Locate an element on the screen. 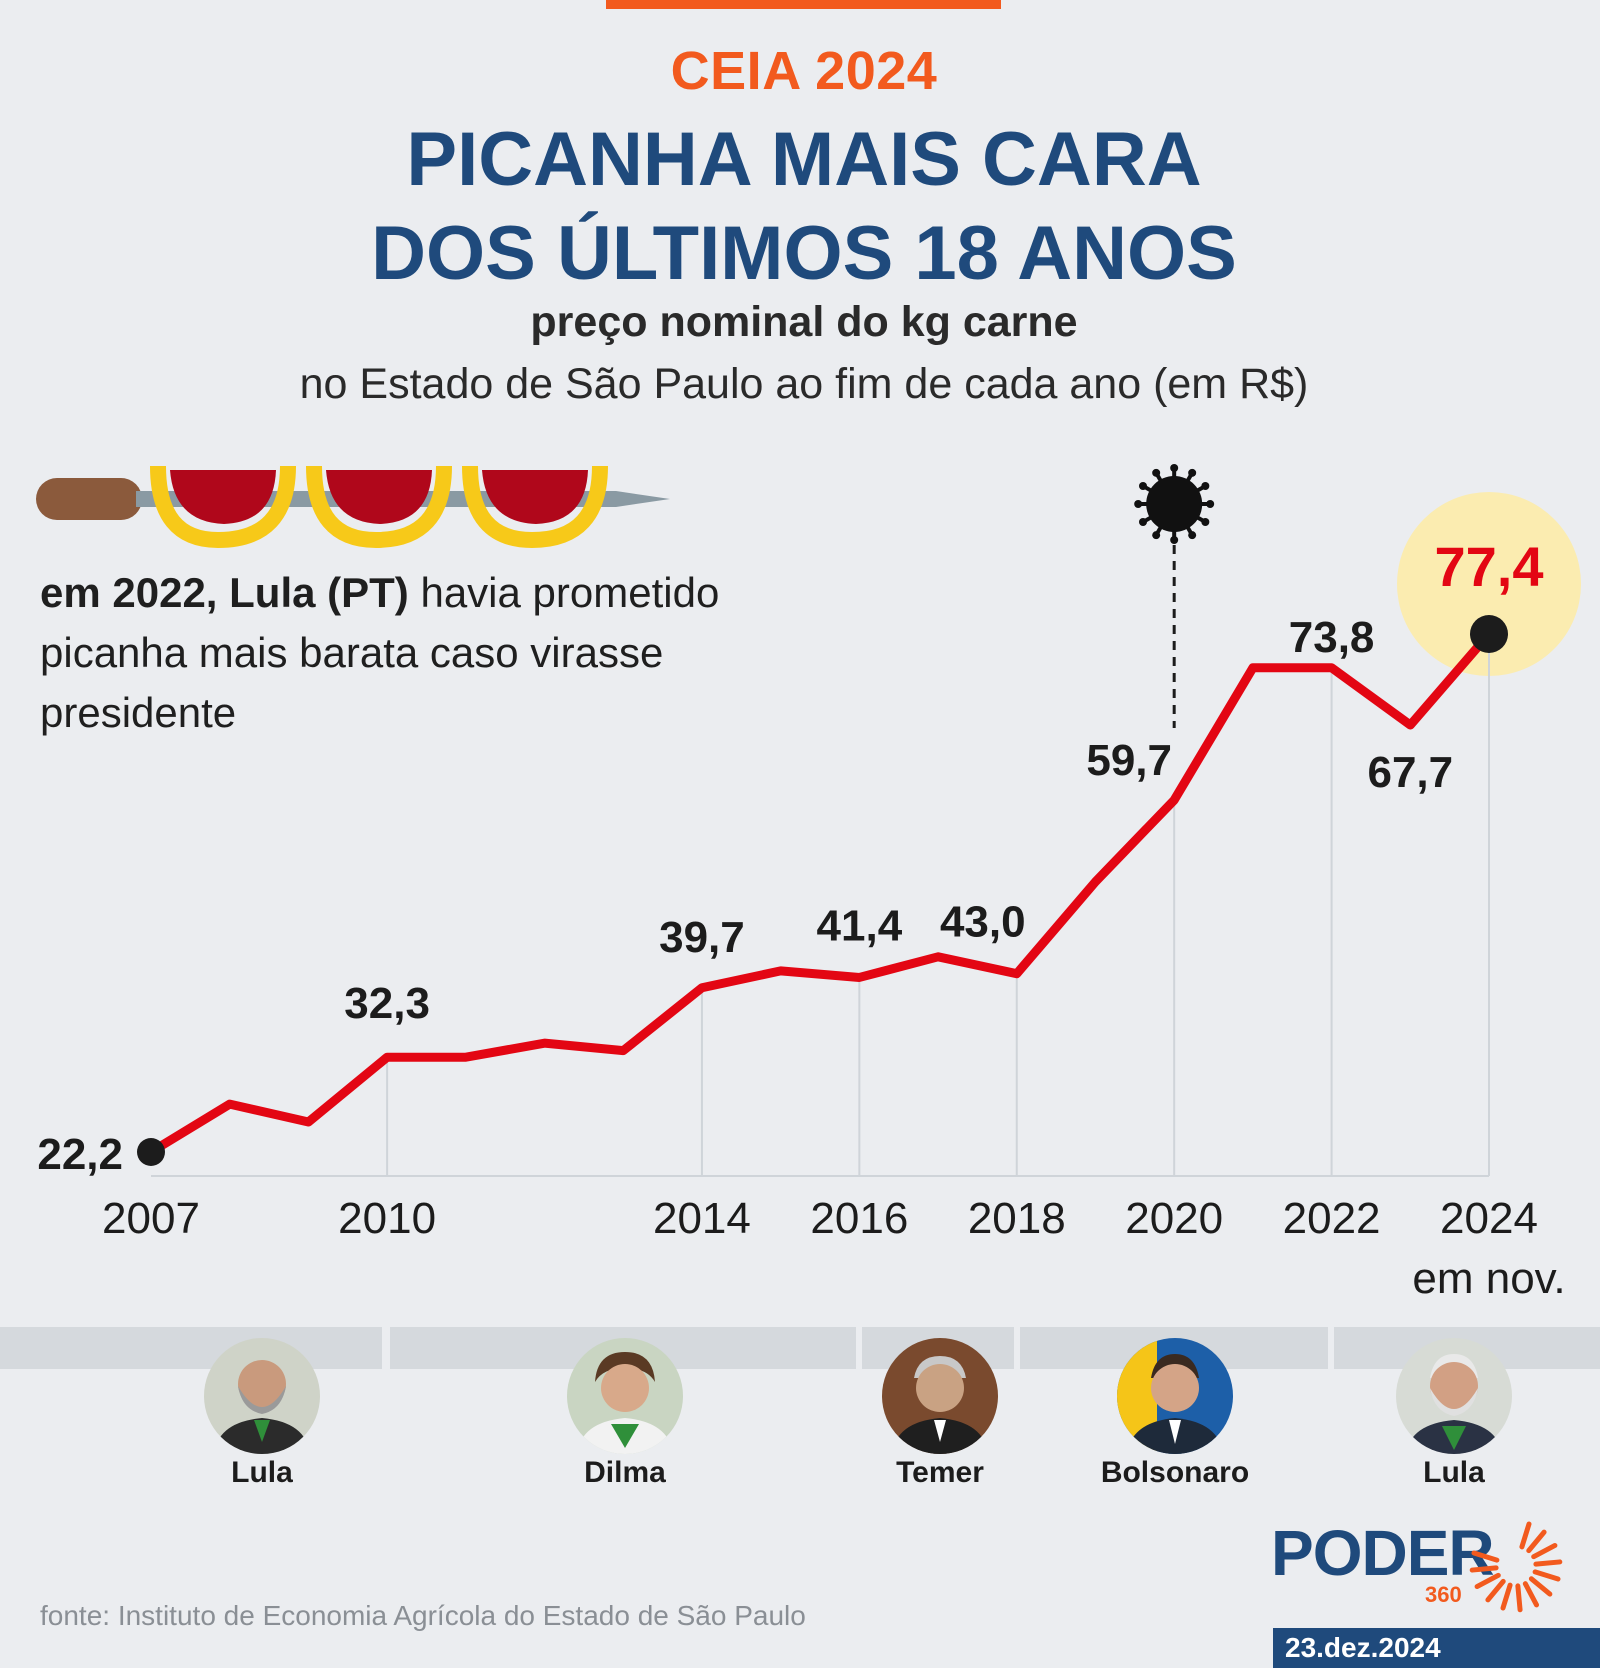  president-name-lula-2: Lula is located at coordinates (1454, 1472).